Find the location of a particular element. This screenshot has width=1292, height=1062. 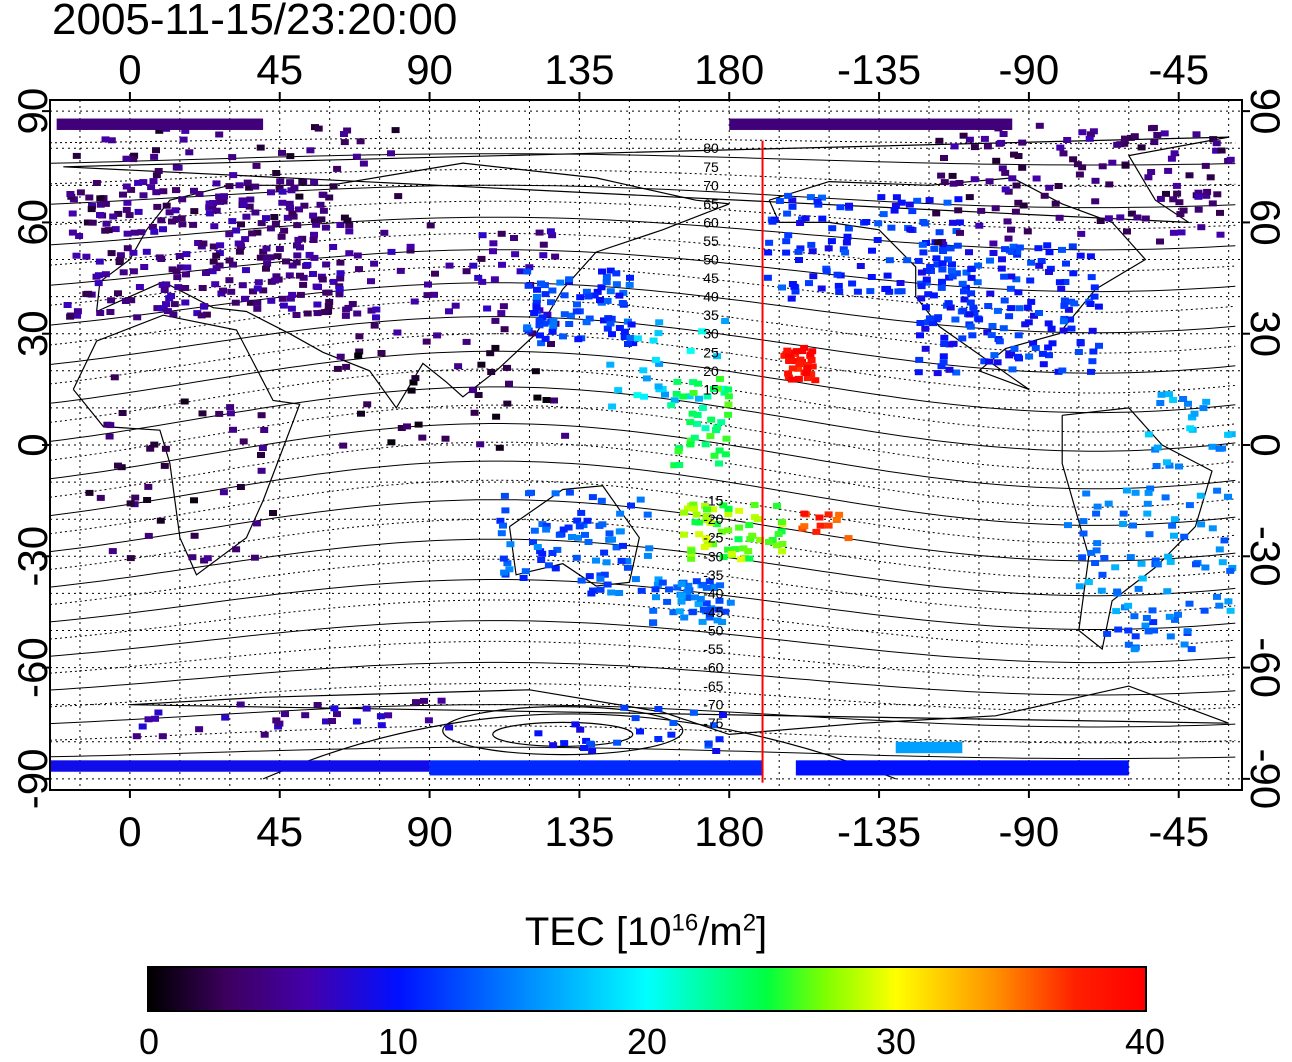

mlat-contour is located at coordinates (643, 623).